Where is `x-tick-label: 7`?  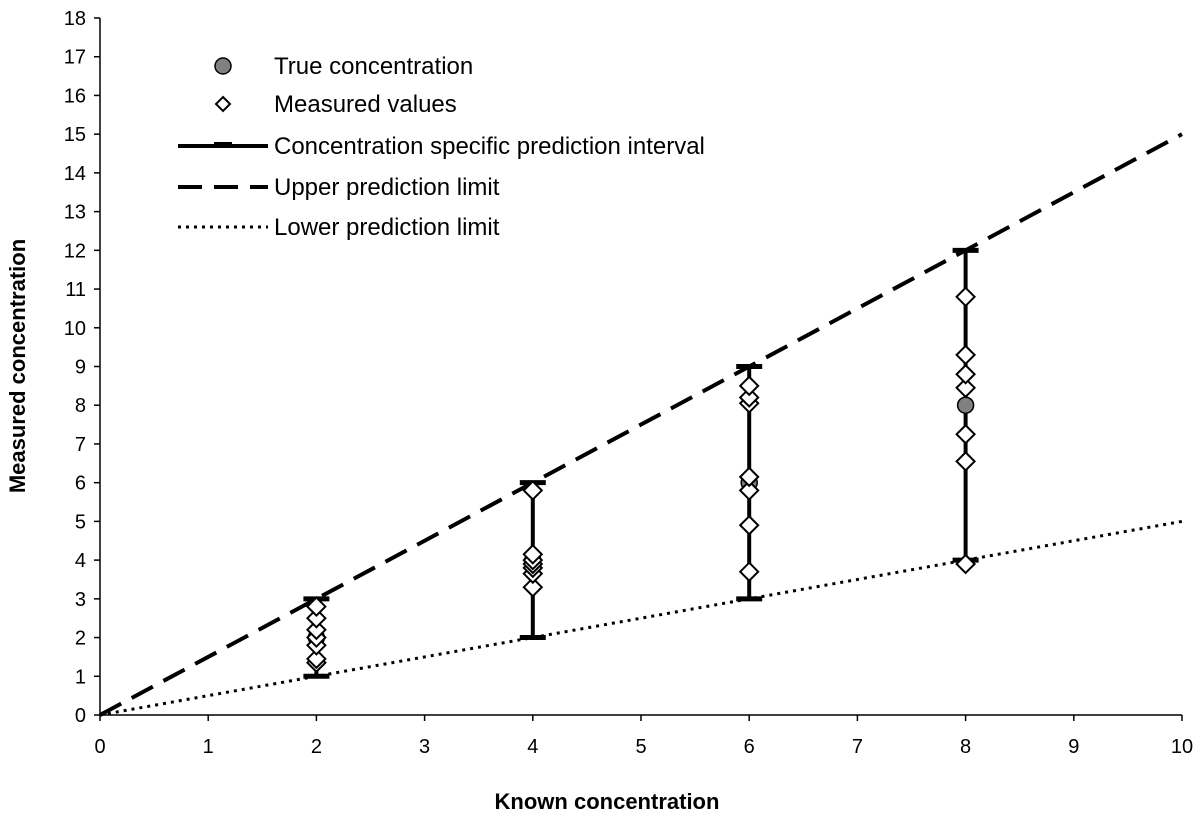
x-tick-label: 7 is located at coordinates (857, 747).